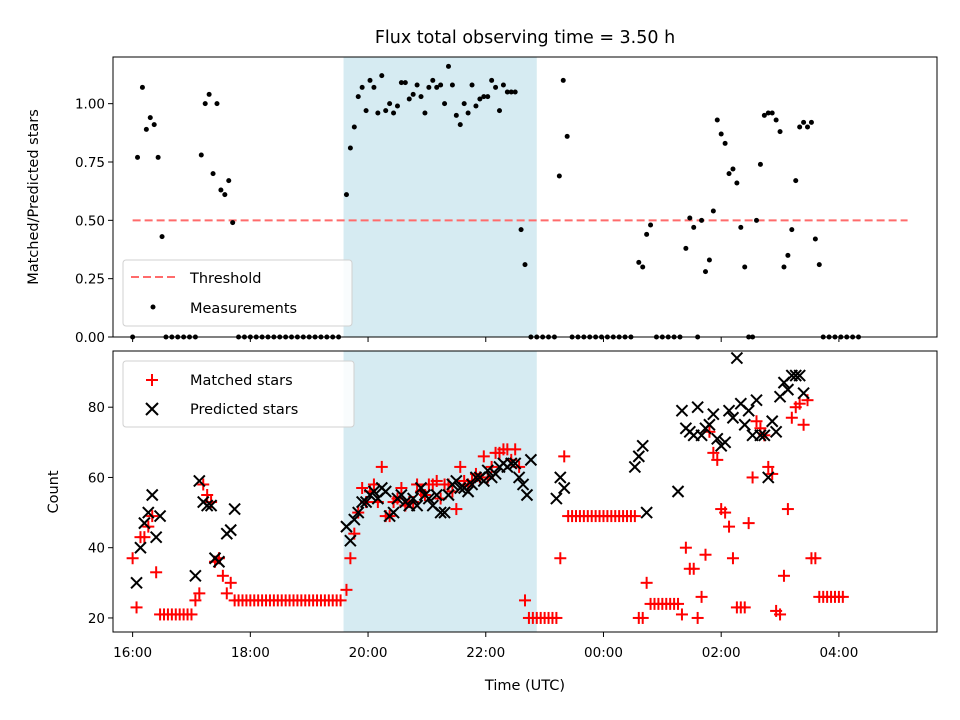  I want to click on bottom-xtick-label: 16:00, so click(132, 653).